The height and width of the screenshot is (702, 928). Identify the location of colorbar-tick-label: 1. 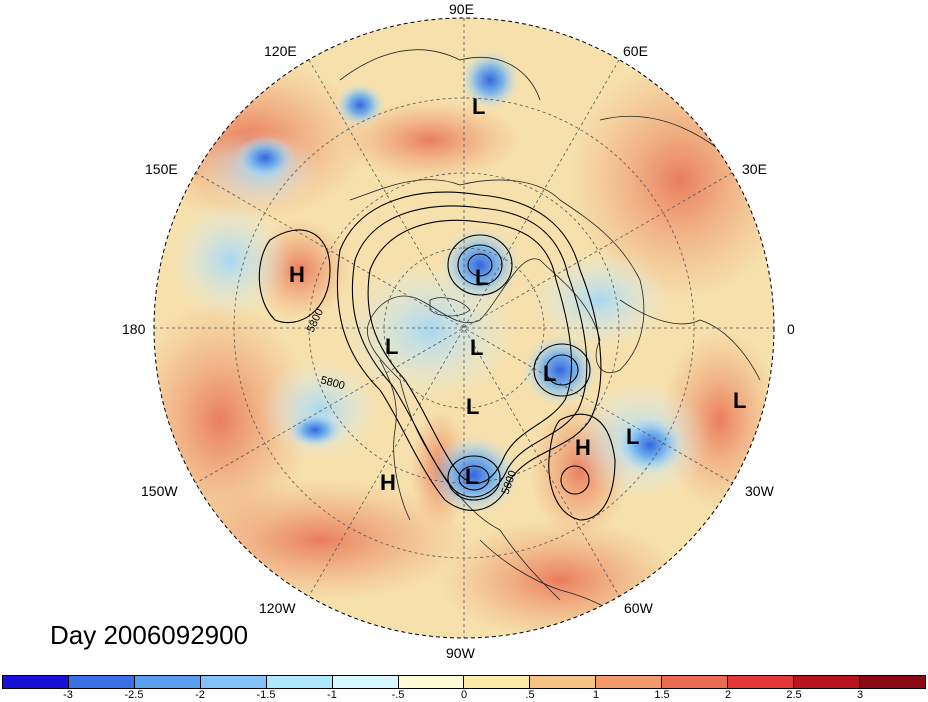
(596, 695).